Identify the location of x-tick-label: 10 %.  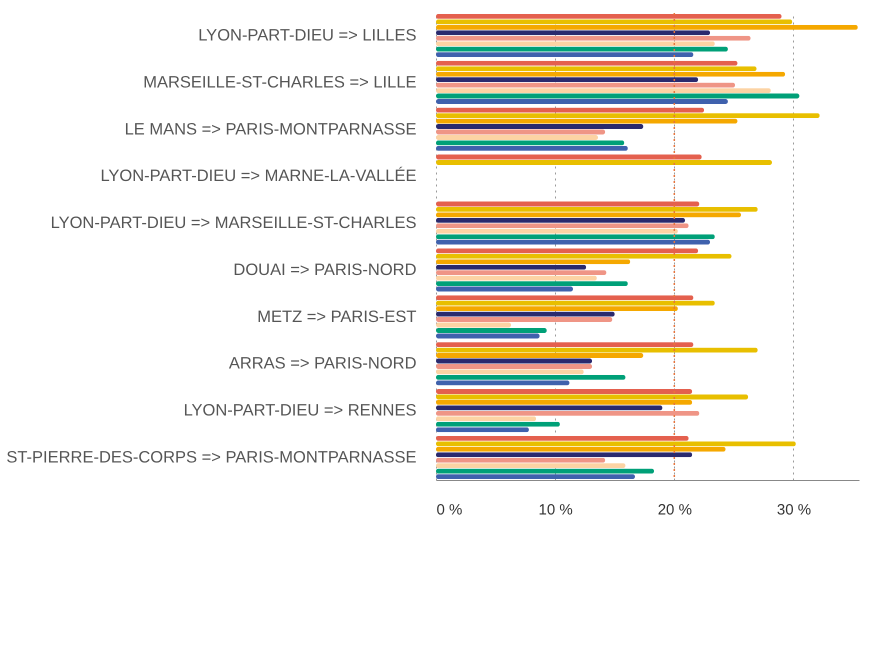
(555, 510).